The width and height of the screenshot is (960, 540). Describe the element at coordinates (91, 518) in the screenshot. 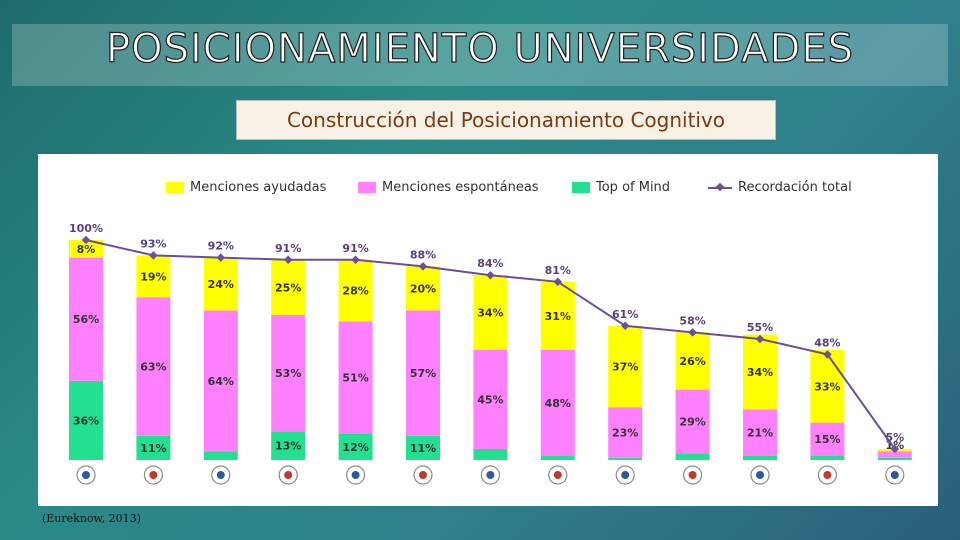

I see `source-citation: (Eureknow, 2013)` at that location.